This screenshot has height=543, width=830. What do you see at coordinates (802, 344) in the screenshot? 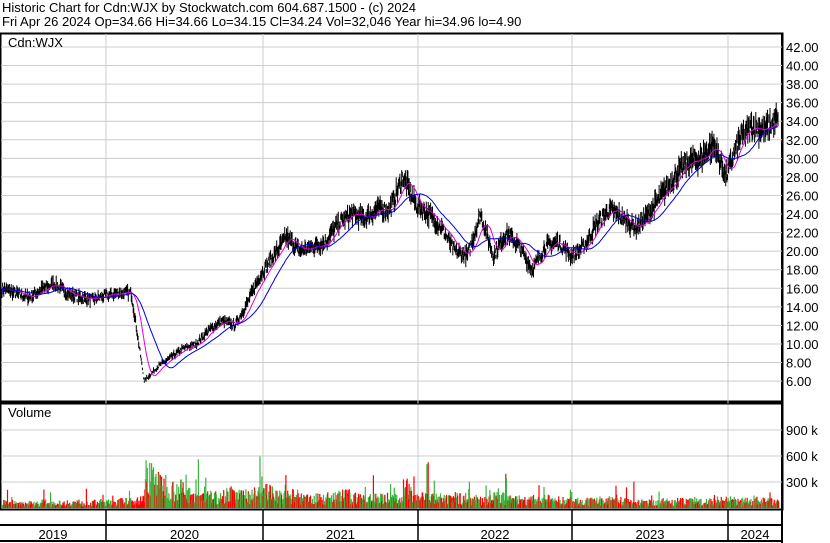
I see `y-tick-label: 10.00` at bounding box center [802, 344].